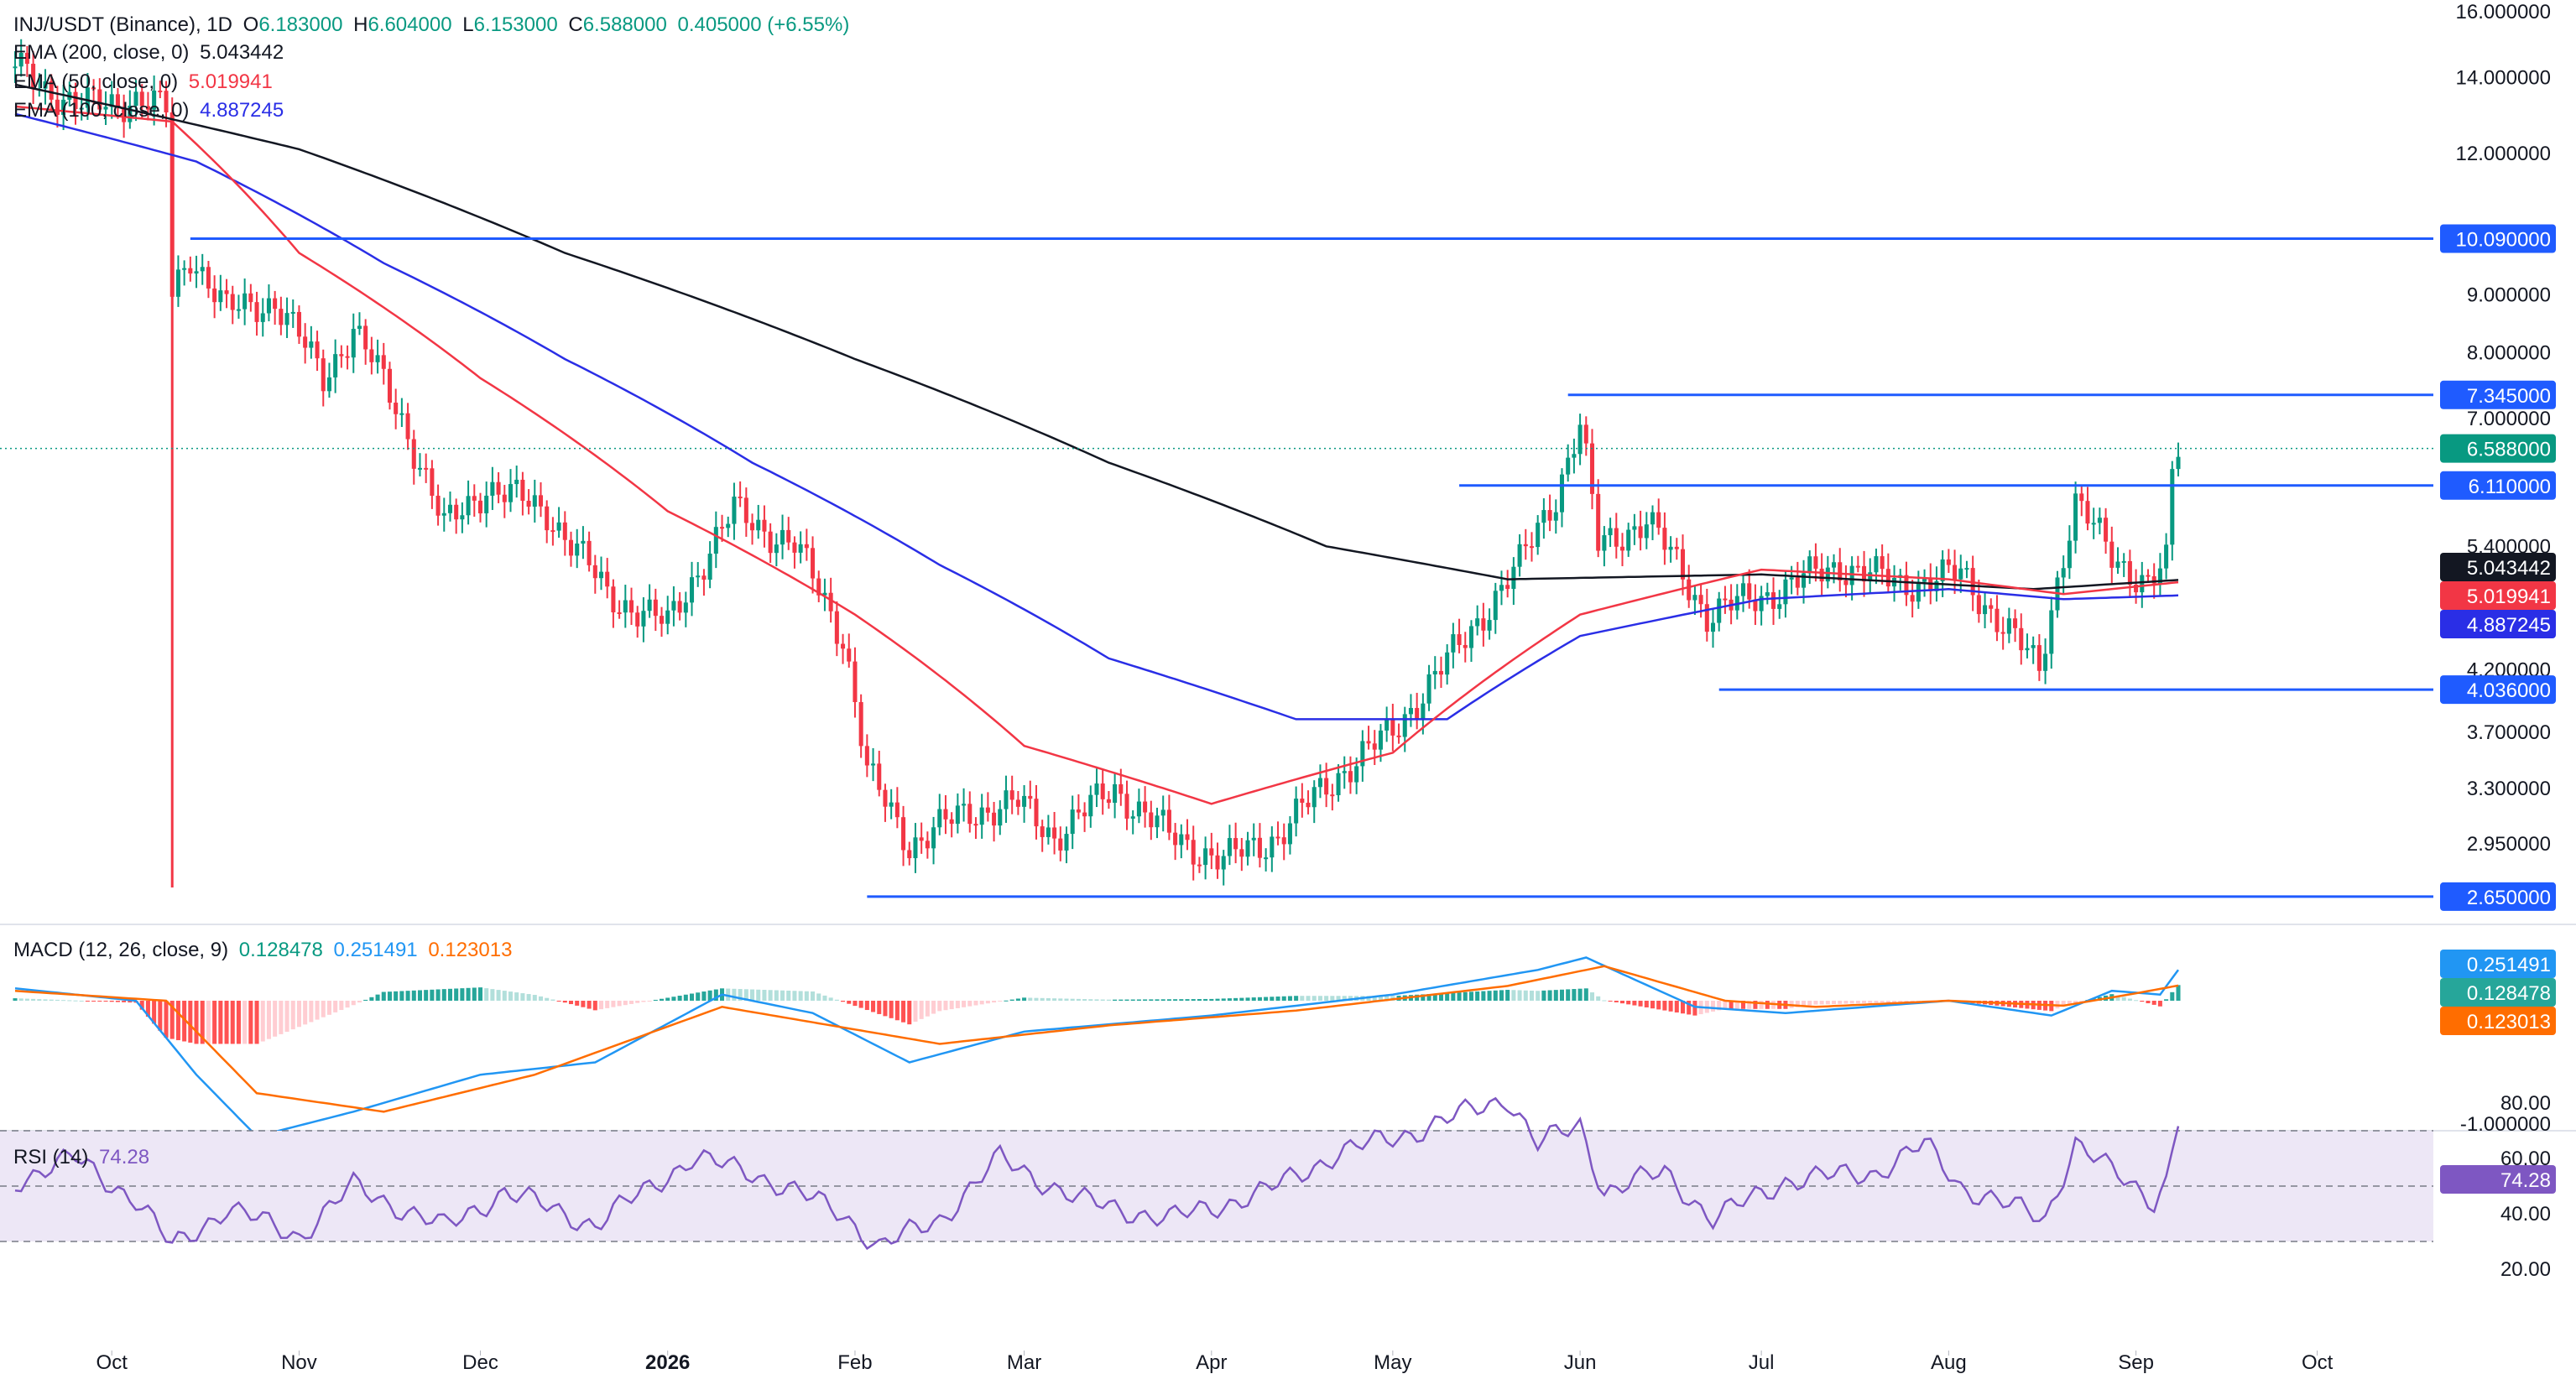 The height and width of the screenshot is (1400, 2576). I want to click on rsi-legend: RSI (14) 74.28, so click(83, 1157).